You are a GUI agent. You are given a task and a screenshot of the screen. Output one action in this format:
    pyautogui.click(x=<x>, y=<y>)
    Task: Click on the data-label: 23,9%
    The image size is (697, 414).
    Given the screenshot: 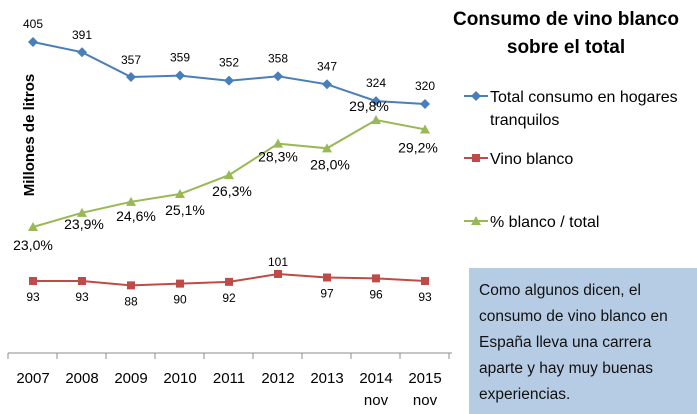 What is the action you would take?
    pyautogui.click(x=84, y=224)
    